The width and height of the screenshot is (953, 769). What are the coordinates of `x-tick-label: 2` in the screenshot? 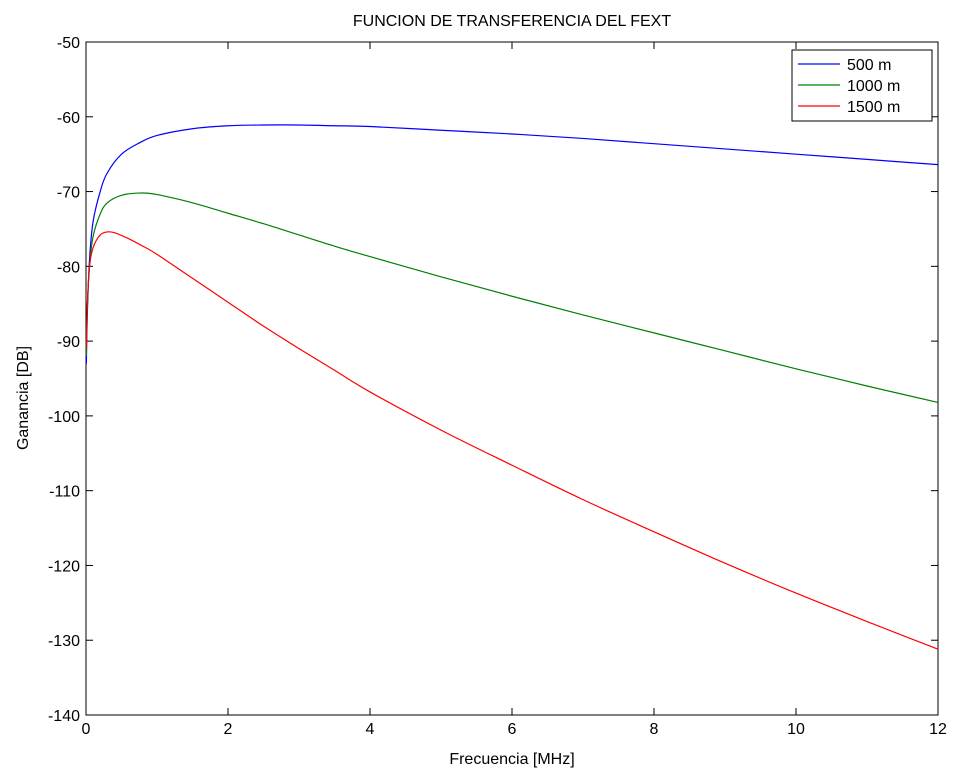 It's located at (228, 729).